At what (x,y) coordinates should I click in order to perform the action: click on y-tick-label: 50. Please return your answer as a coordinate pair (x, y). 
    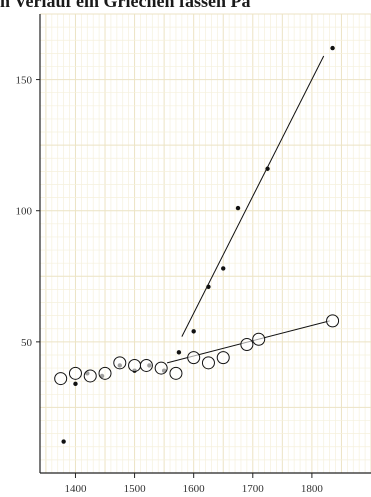
    Looking at the image, I should click on (27, 343).